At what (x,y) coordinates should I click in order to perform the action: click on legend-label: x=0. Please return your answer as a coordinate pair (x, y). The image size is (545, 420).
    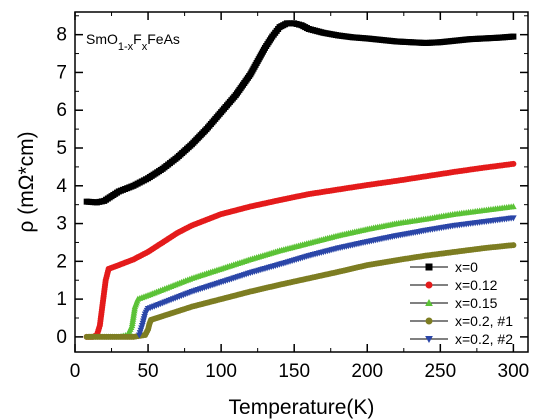
    Looking at the image, I should click on (466, 267).